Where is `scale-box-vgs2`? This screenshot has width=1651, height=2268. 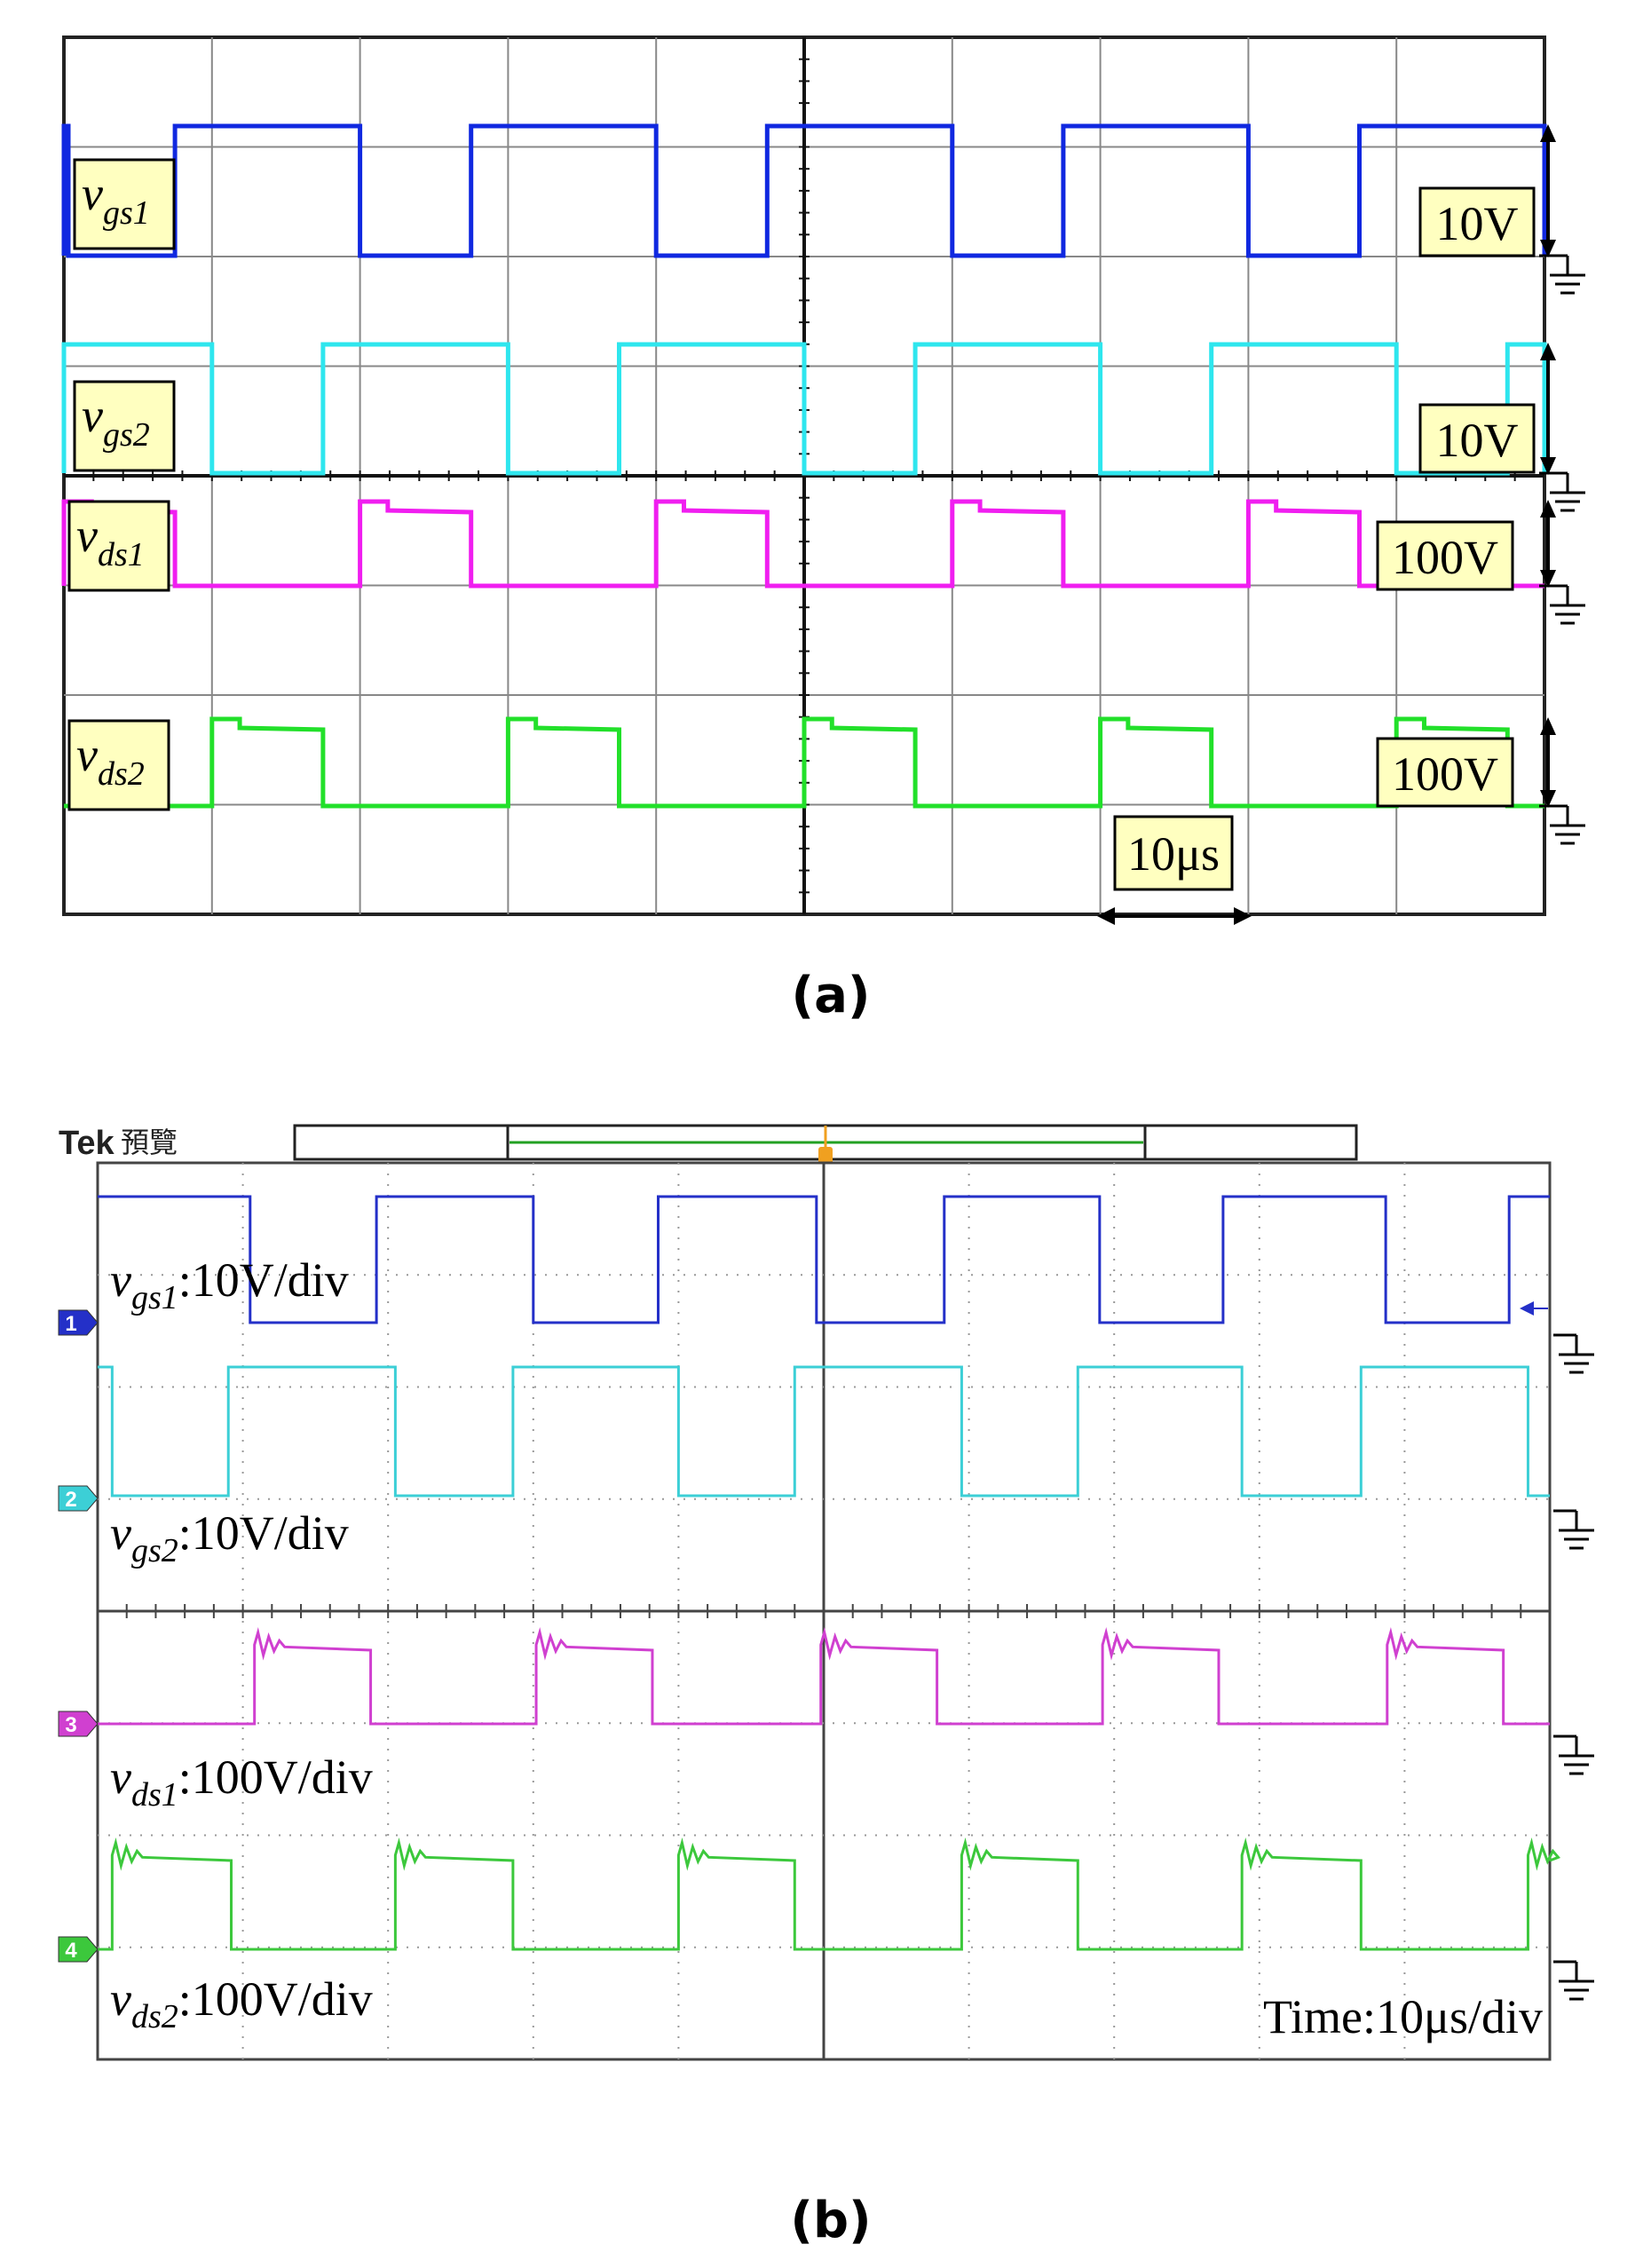
scale-box-vgs2 is located at coordinates (1477, 438).